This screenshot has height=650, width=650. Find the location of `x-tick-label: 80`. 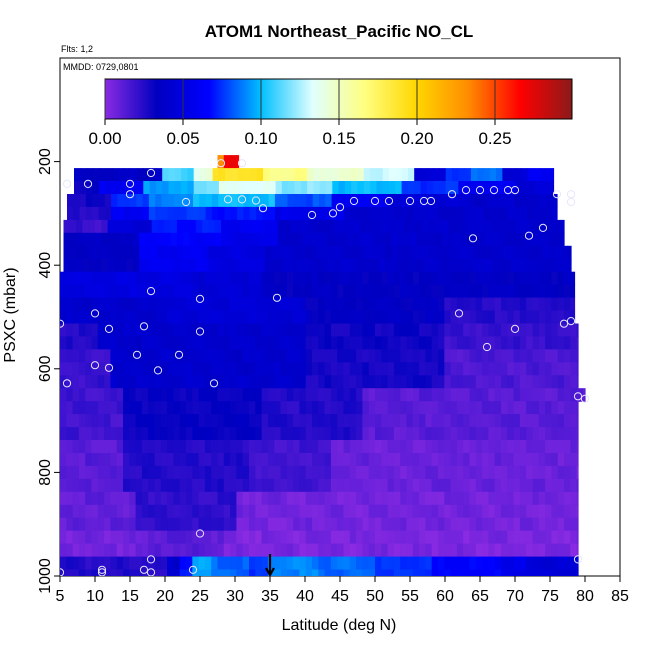

x-tick-label: 80 is located at coordinates (585, 596).